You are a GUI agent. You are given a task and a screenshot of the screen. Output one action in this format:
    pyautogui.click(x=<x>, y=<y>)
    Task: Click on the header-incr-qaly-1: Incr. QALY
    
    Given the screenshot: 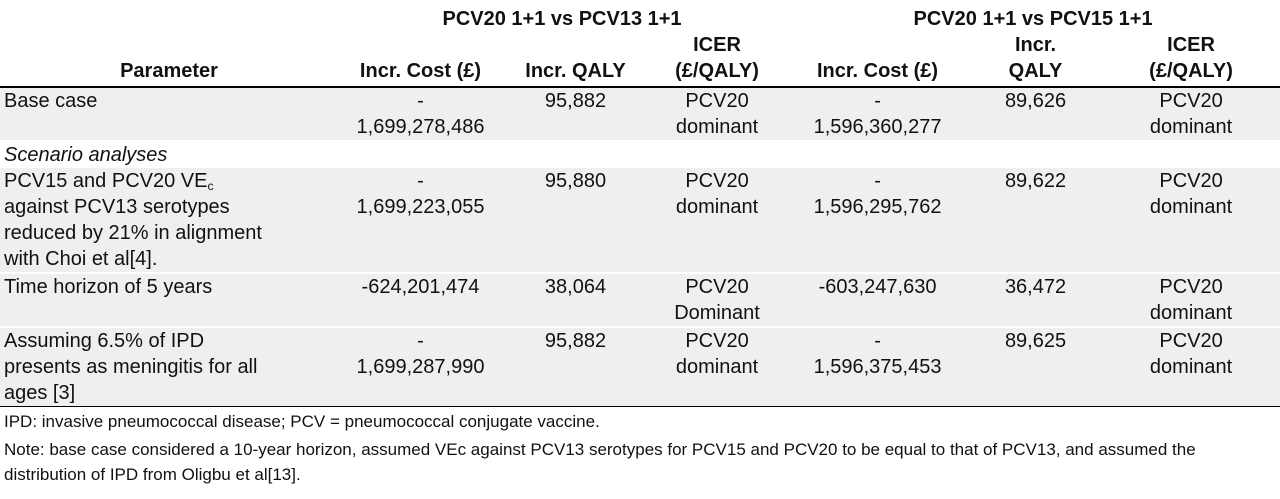 What is the action you would take?
    pyautogui.click(x=575, y=60)
    